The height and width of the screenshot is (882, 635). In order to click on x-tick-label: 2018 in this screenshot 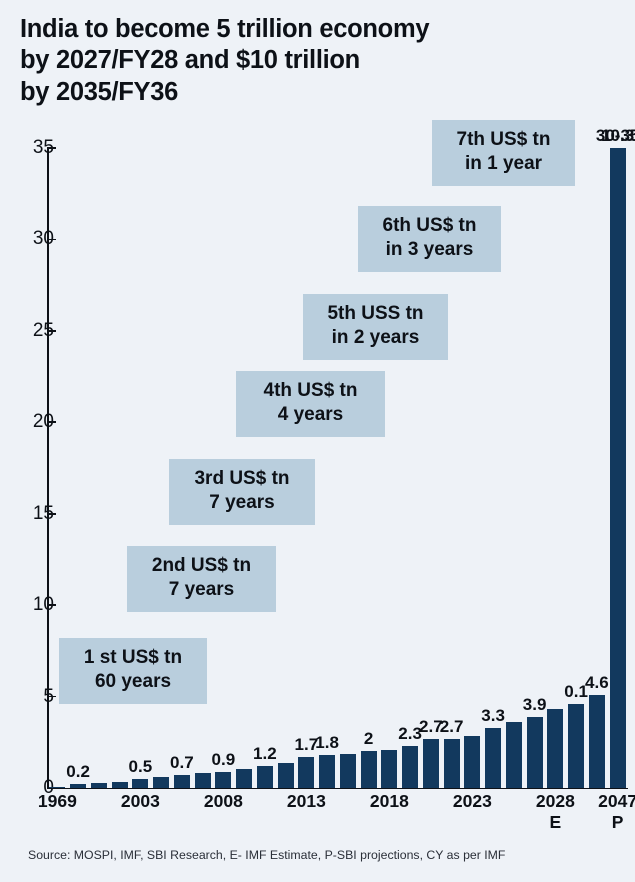, I will do `click(389, 801)`.